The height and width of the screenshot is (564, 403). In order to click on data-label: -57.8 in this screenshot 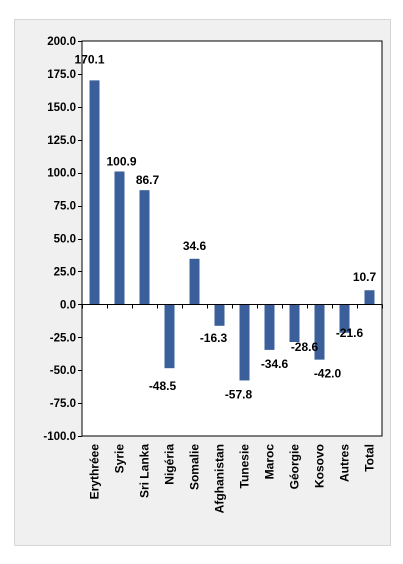, I will do `click(239, 394)`.